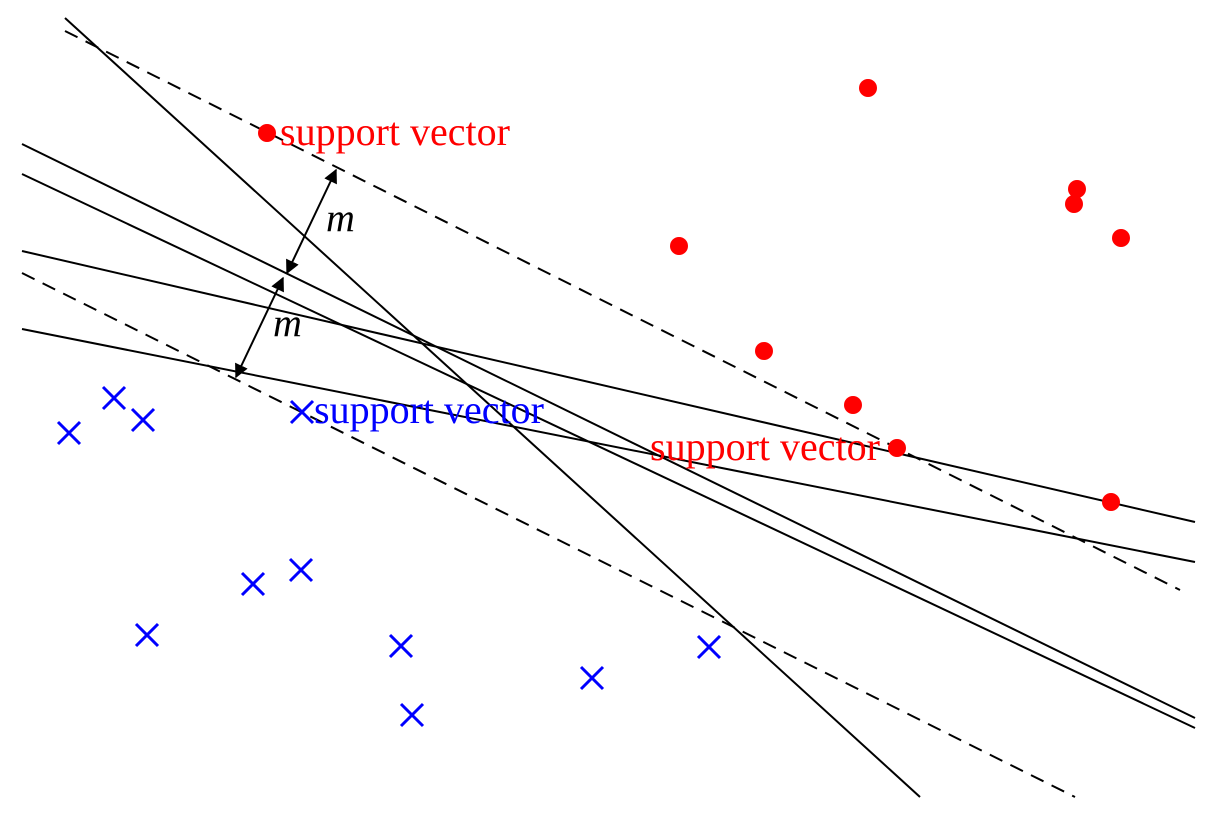 This screenshot has height=839, width=1223. Describe the element at coordinates (765, 446) in the screenshot. I see `support-vector-label-positive-bottom: support vector` at that location.